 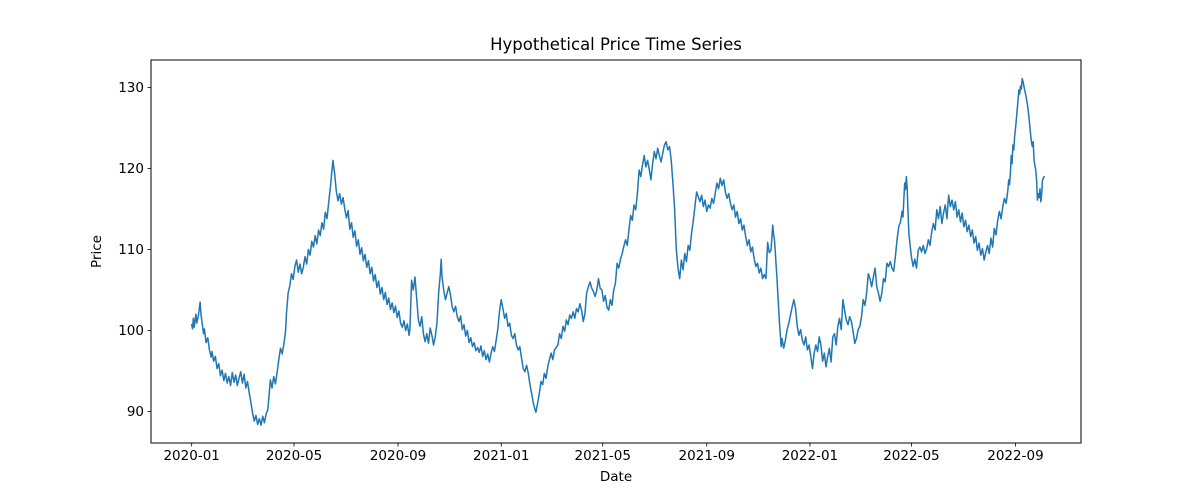 I want to click on x-tick-label: 2022-05, so click(x=911, y=456).